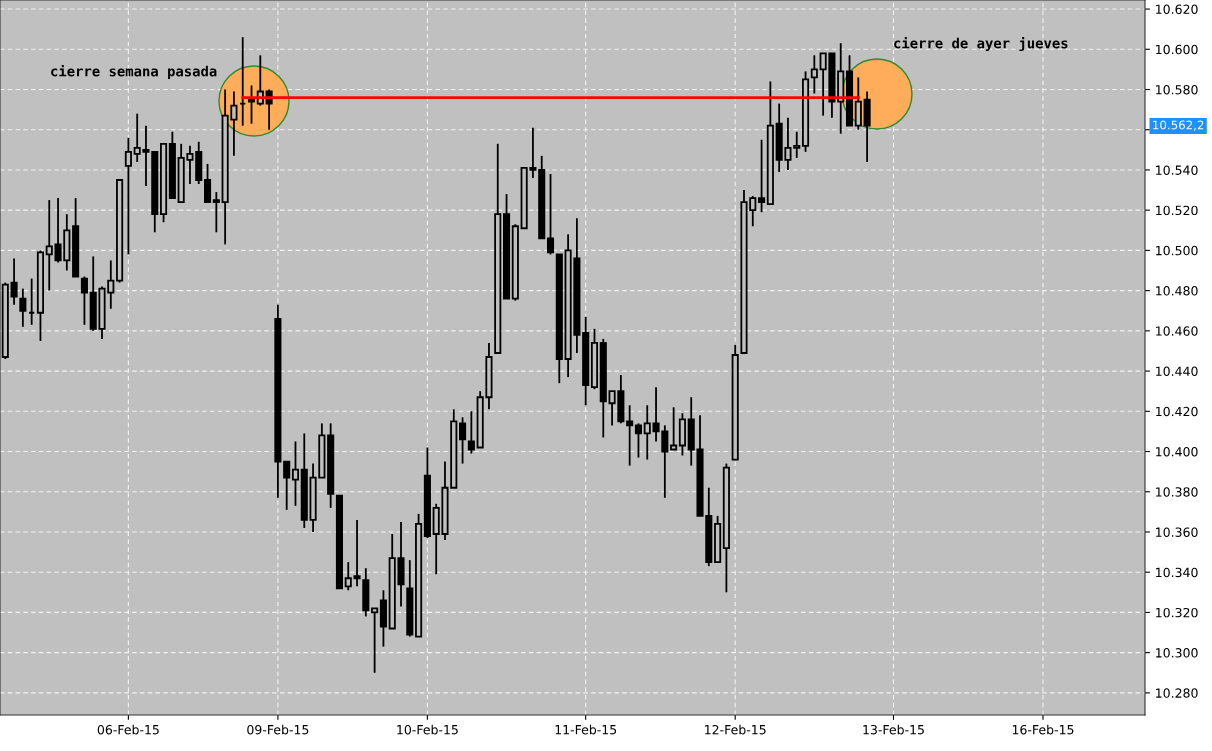 The image size is (1212, 751). What do you see at coordinates (1178, 125) in the screenshot?
I see `text: 10.562,2` at bounding box center [1178, 125].